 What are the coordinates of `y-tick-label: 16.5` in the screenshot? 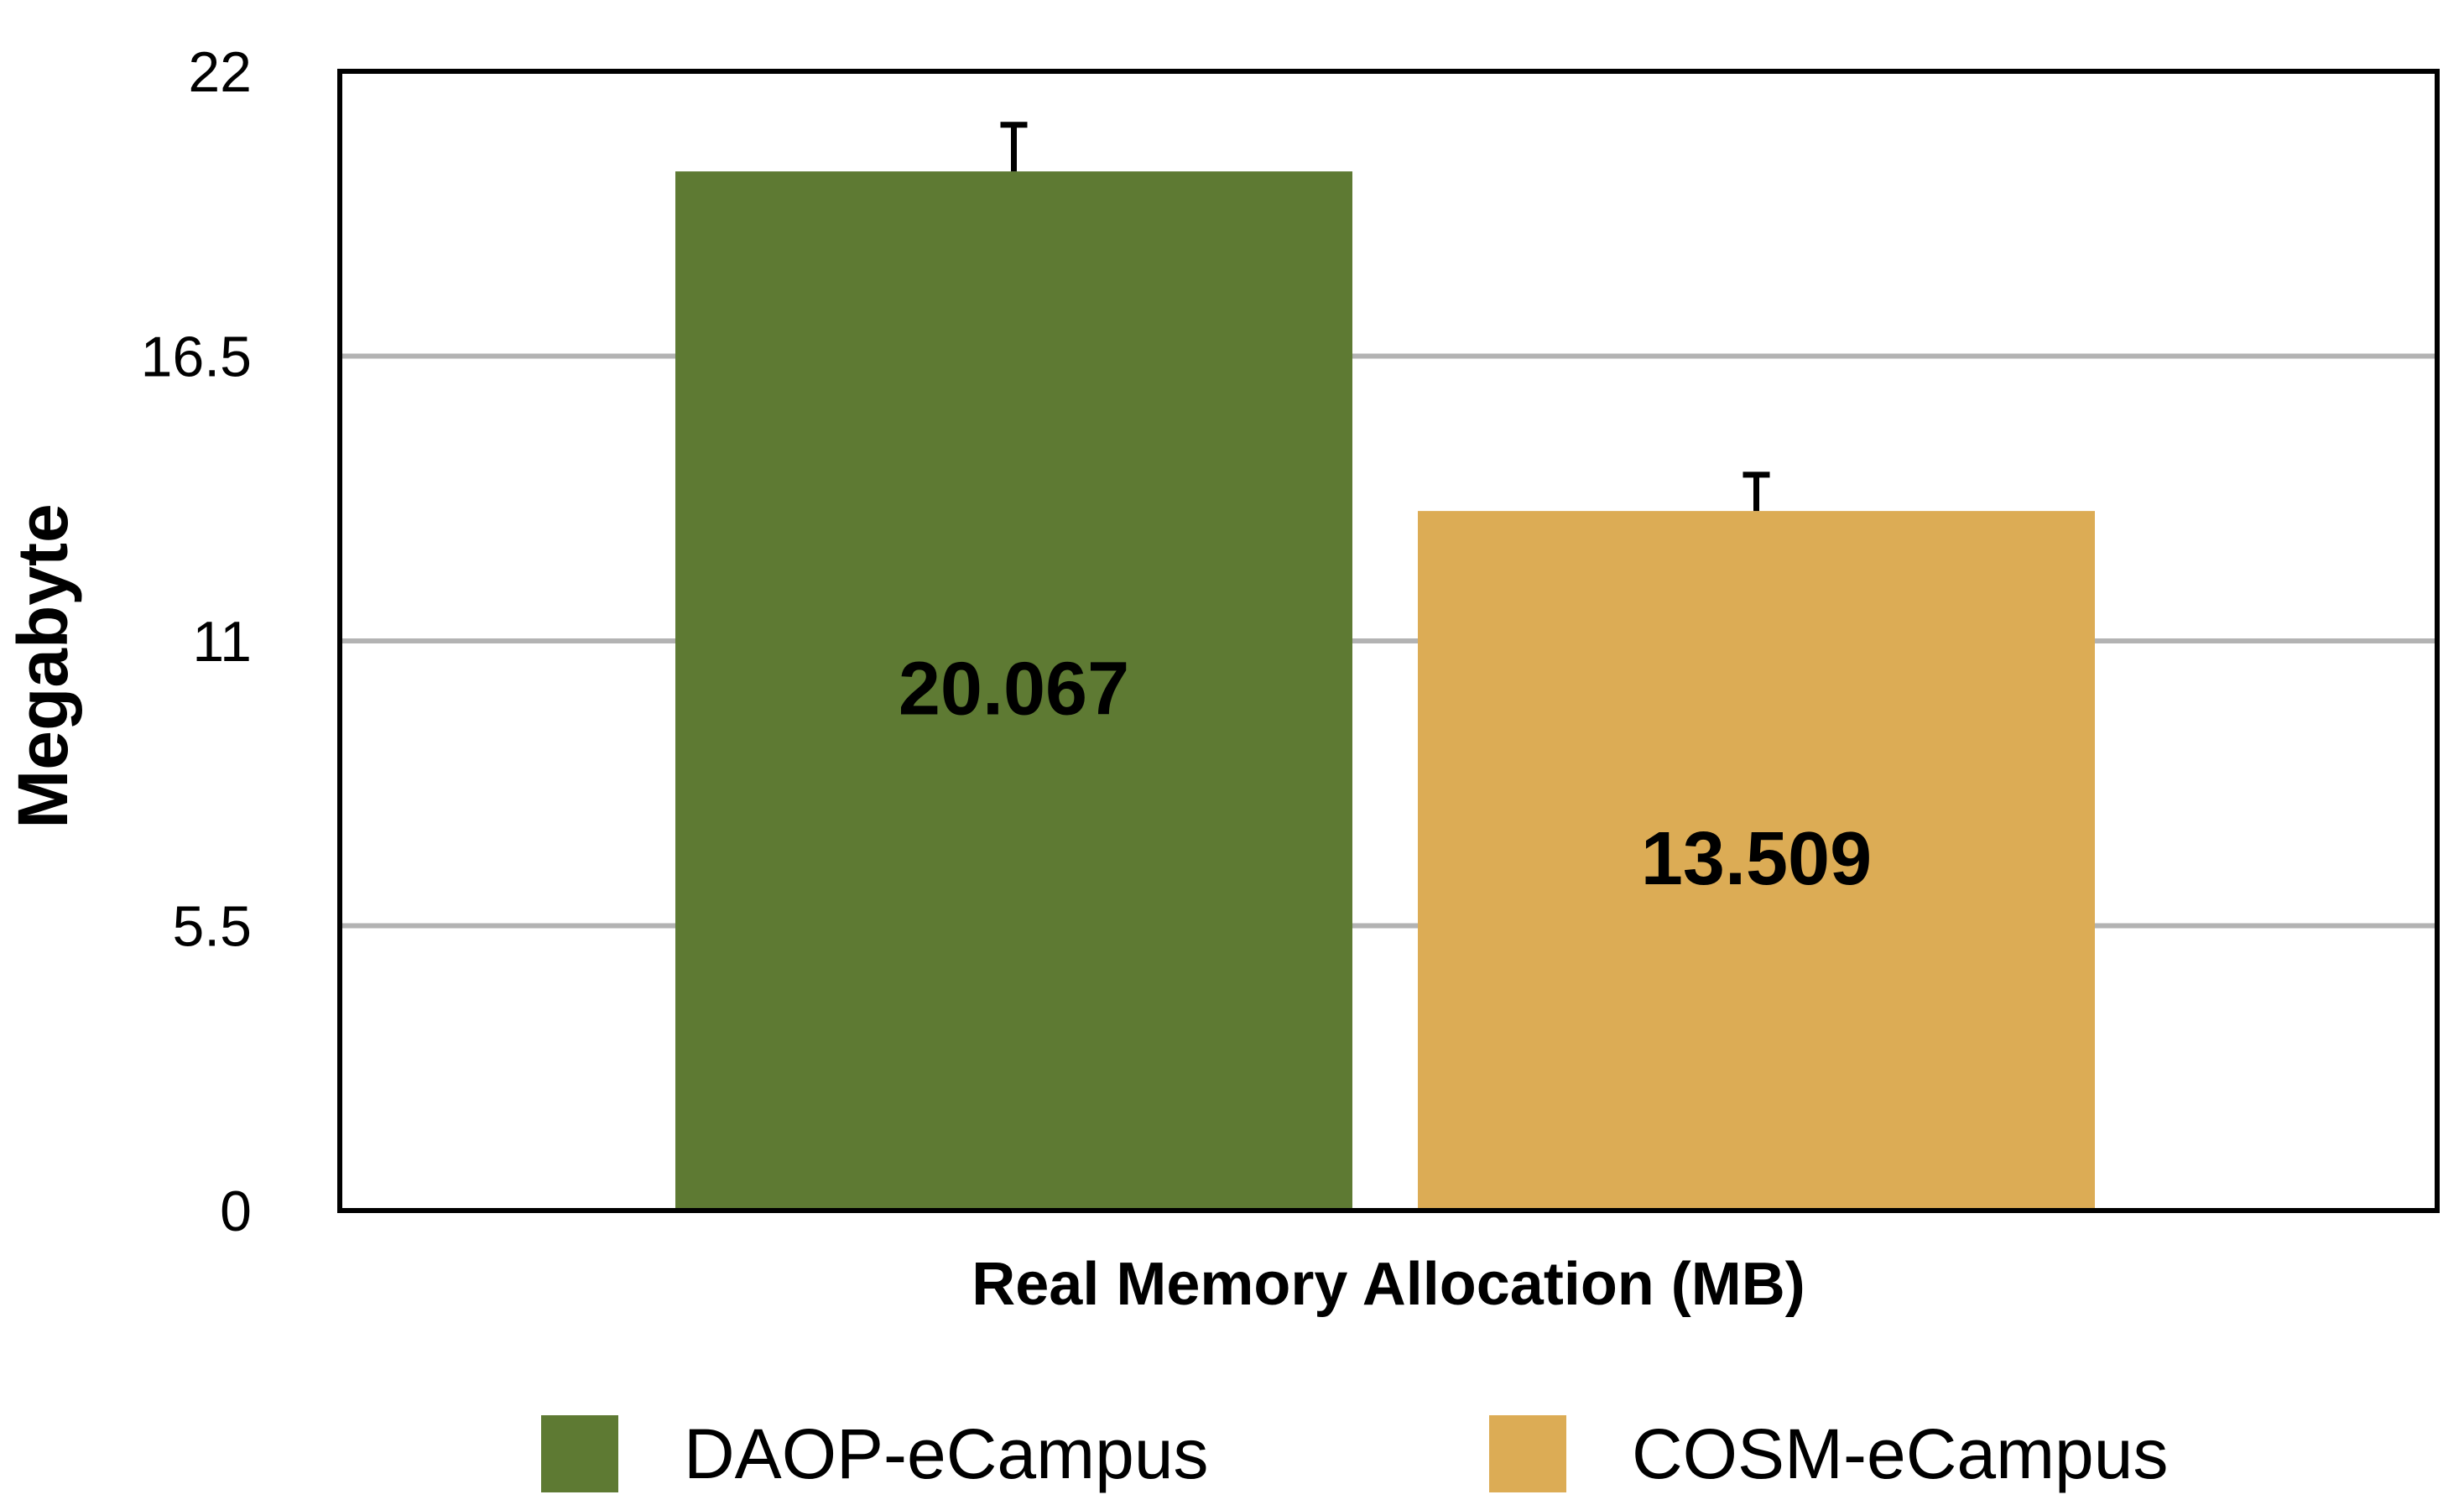 It's located at (197, 357).